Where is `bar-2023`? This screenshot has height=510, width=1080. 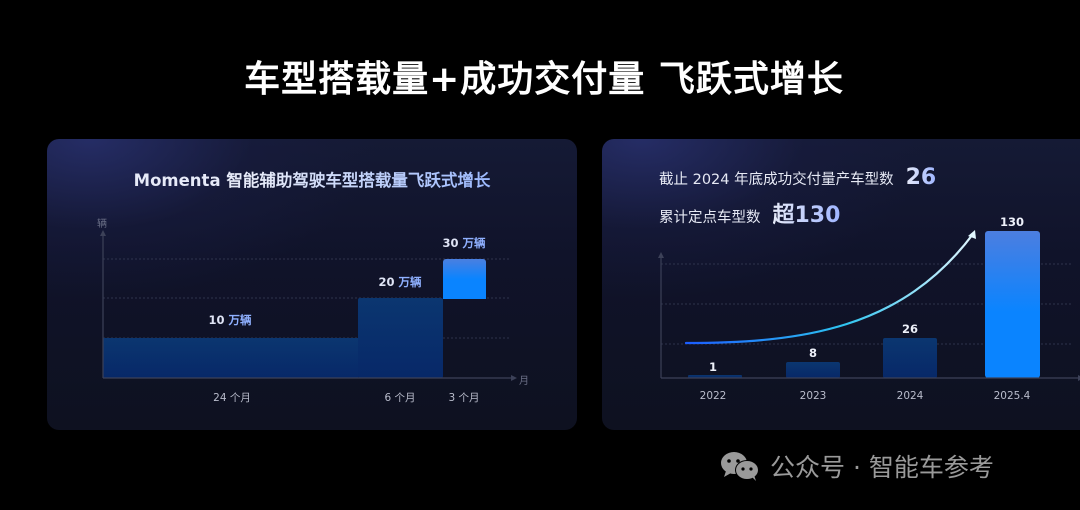
bar-2023 is located at coordinates (813, 370).